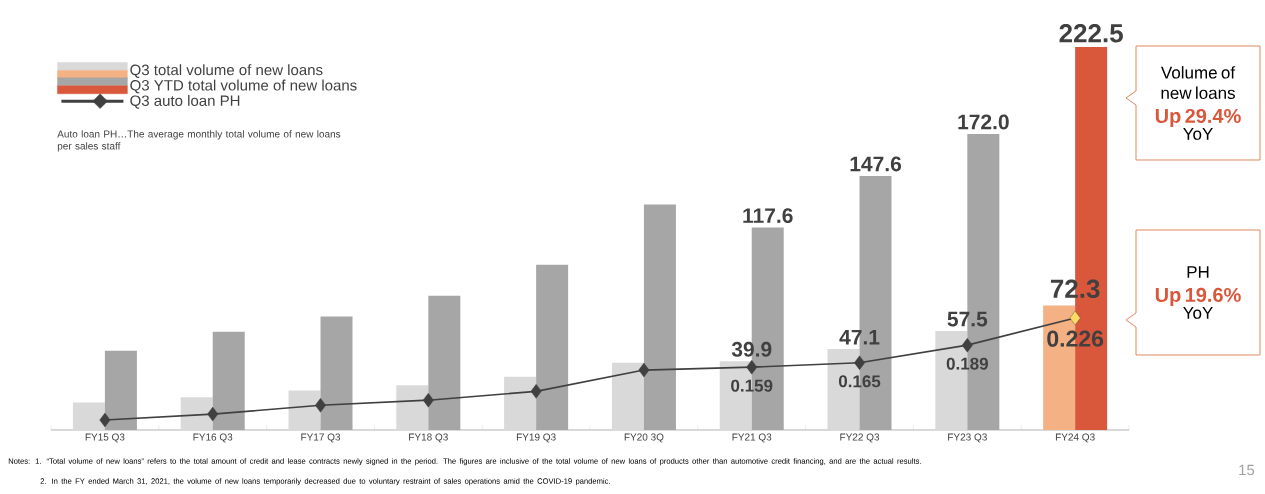 The width and height of the screenshot is (1265, 494). What do you see at coordinates (428, 438) in the screenshot?
I see `x-tick-label: FY18 Q3` at bounding box center [428, 438].